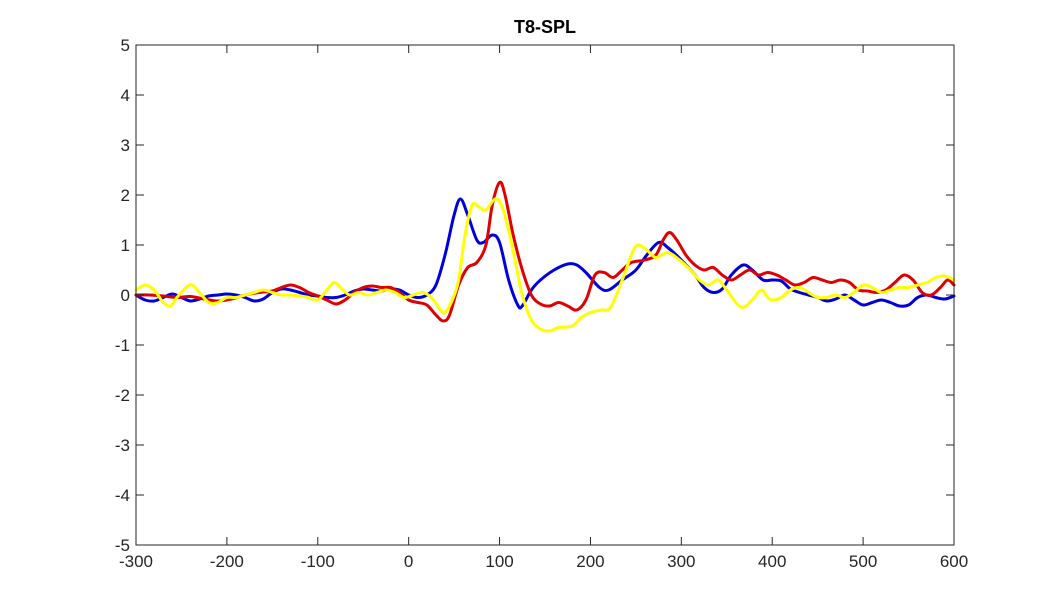 The image size is (1054, 613). Describe the element at coordinates (125, 45) in the screenshot. I see `y-tick-label: 5` at that location.